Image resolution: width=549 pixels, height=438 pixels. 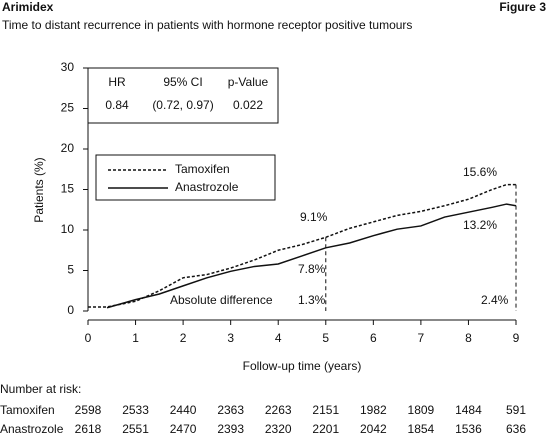 I want to click on x-tick-label: 7, so click(x=421, y=338).